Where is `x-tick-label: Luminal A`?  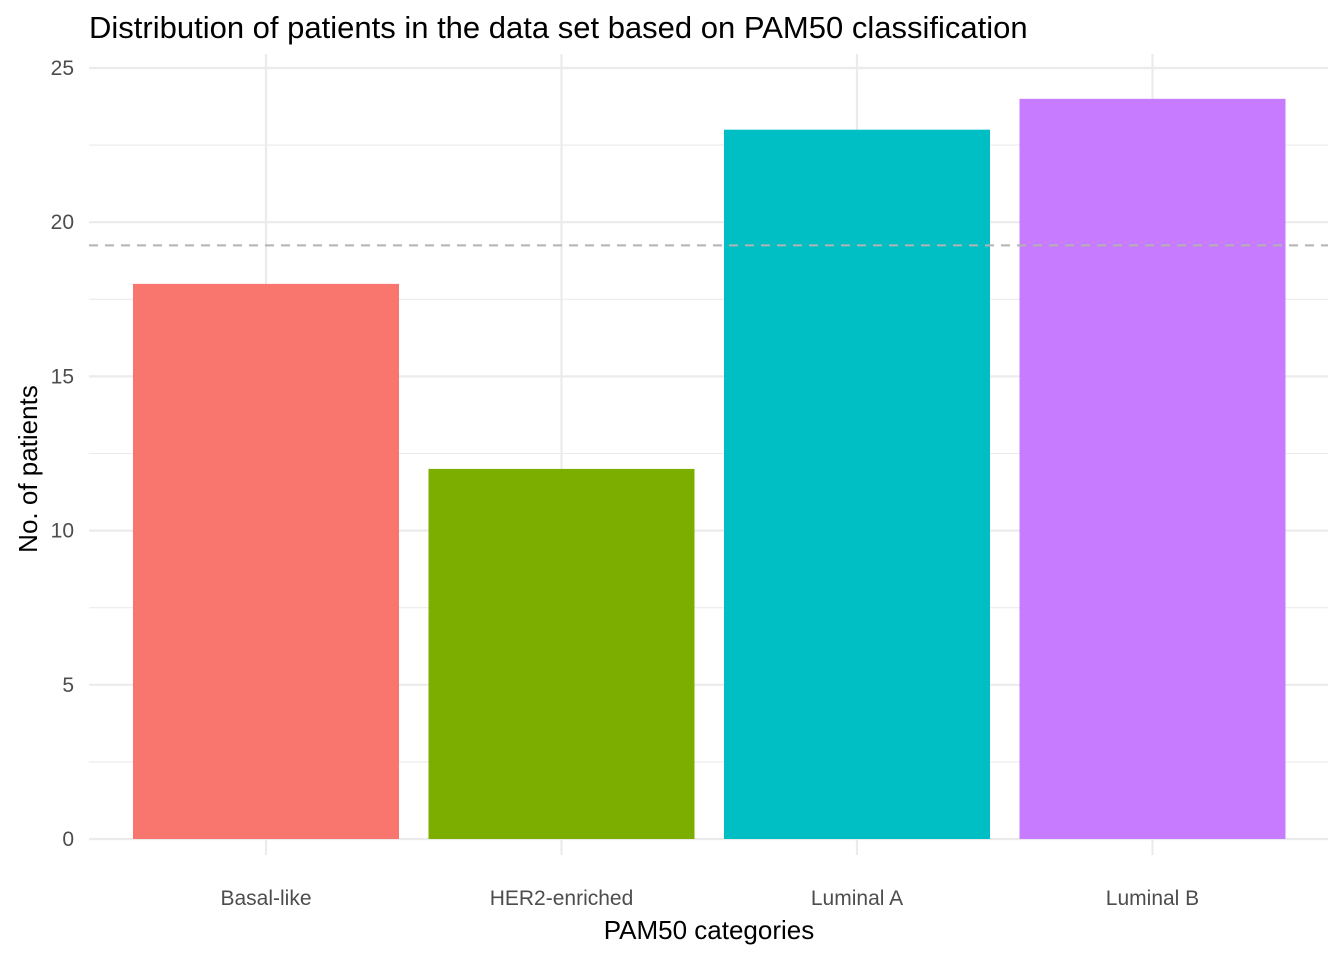
x-tick-label: Luminal A is located at coordinates (857, 898).